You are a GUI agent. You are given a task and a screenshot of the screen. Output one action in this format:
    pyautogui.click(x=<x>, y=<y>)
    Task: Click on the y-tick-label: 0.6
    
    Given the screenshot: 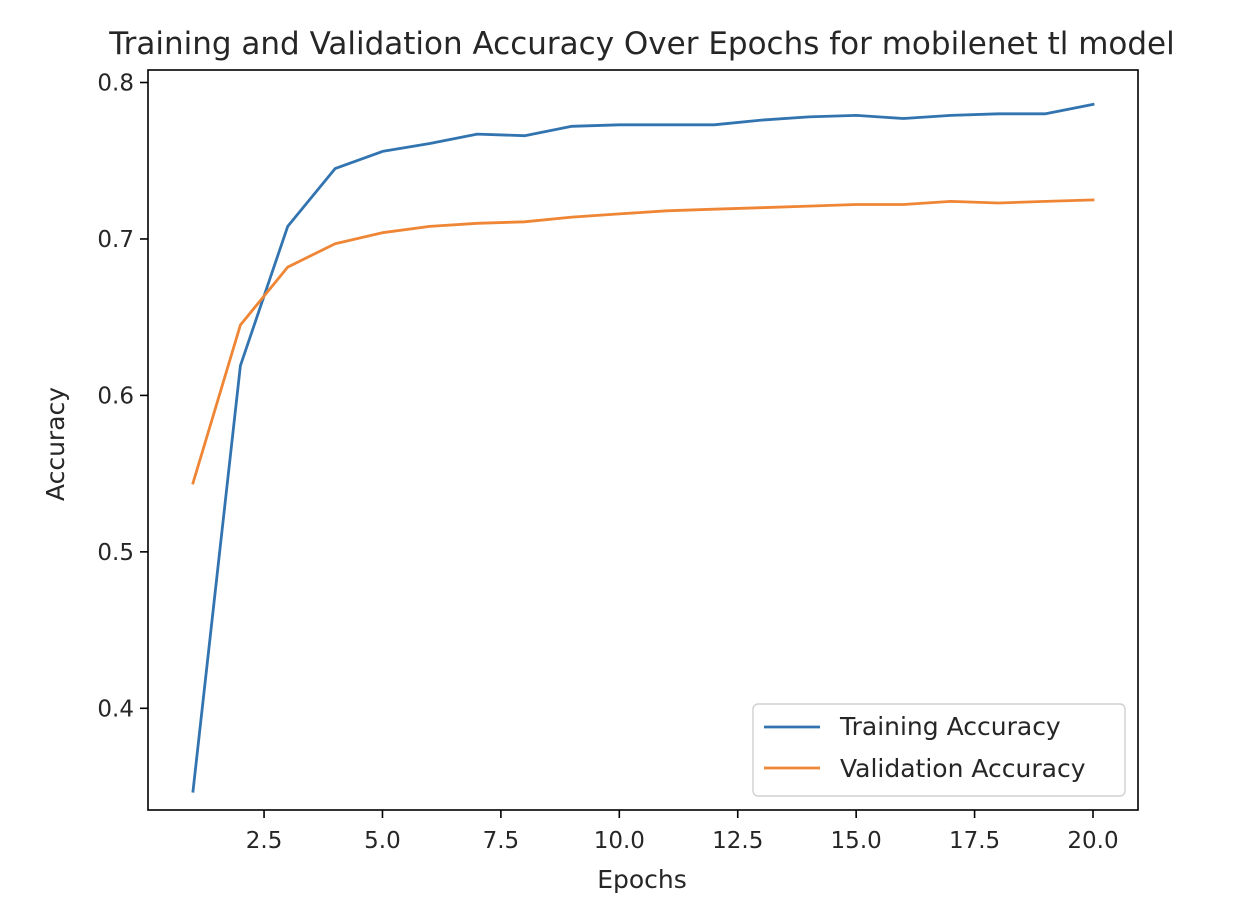 What is the action you would take?
    pyautogui.click(x=115, y=396)
    